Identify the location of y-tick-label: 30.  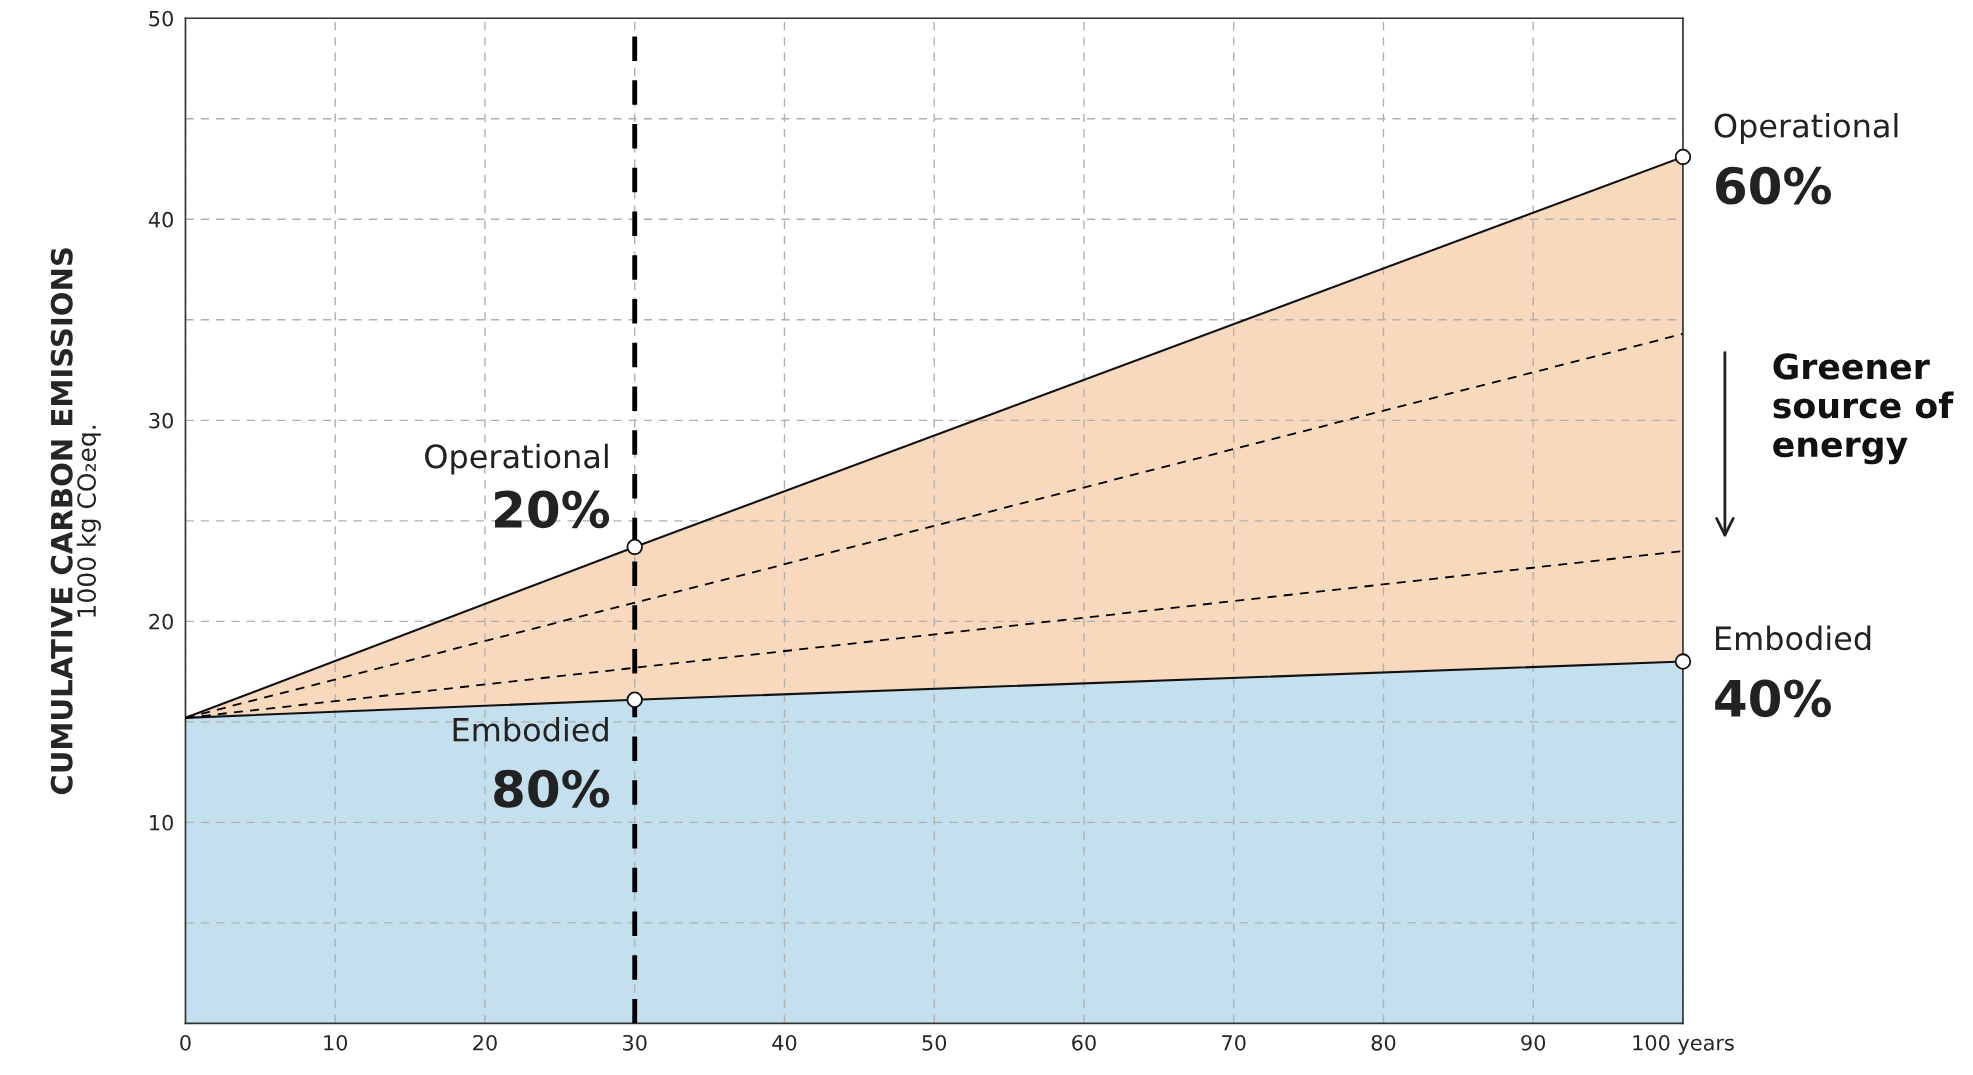
(161, 420).